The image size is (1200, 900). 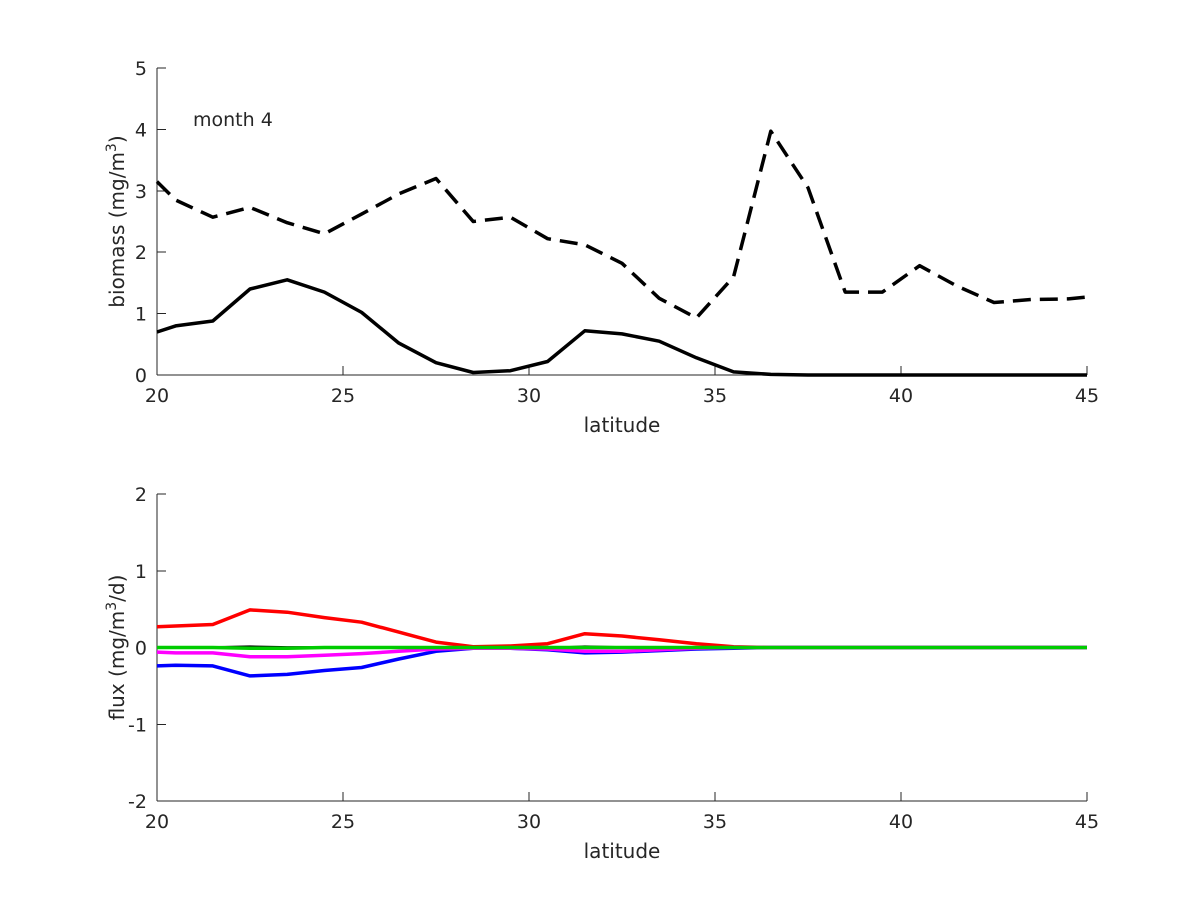 What do you see at coordinates (141, 130) in the screenshot?
I see `y-tick-label: 4` at bounding box center [141, 130].